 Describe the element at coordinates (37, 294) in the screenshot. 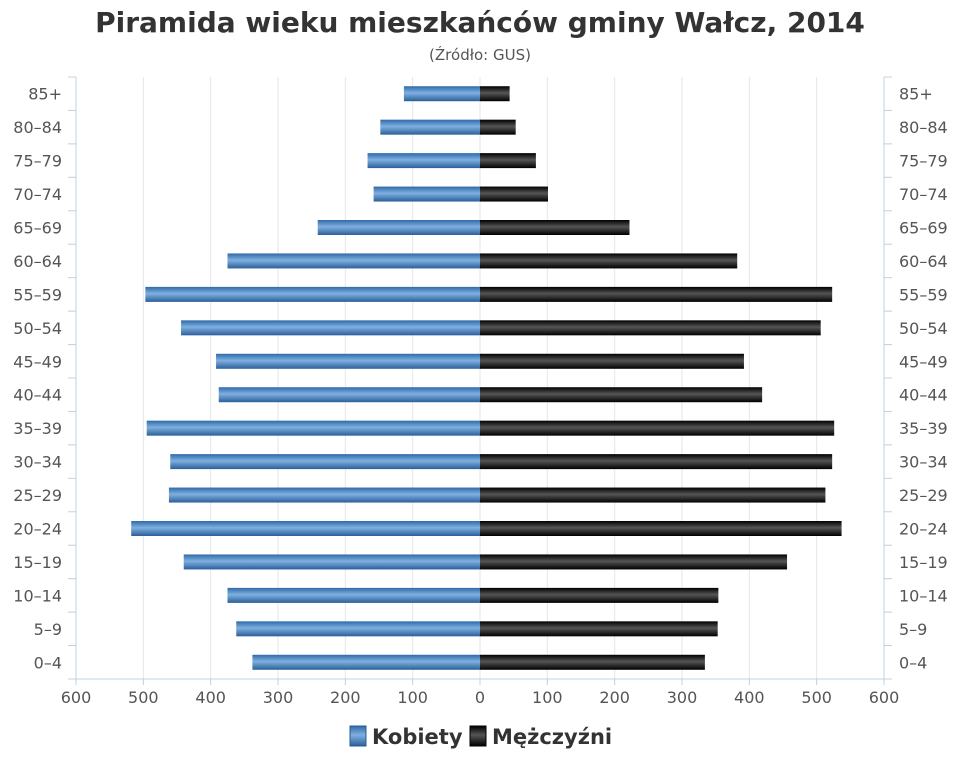

I see `y-tick-label-left: 55–59` at that location.